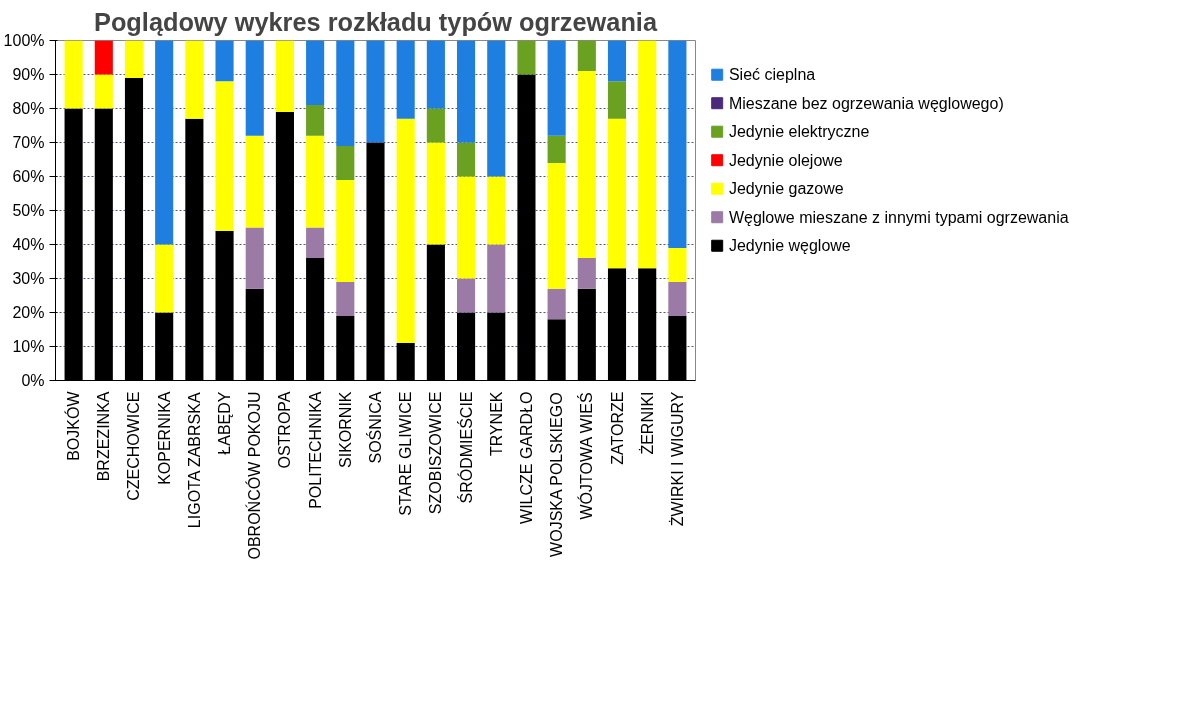  I want to click on x-tick-label: WÓJTOWA WIEŚ, so click(586, 456).